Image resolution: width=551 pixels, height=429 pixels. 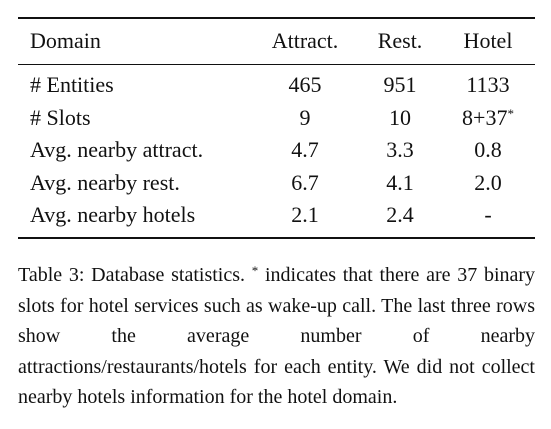 I want to click on cell: 10, so click(x=400, y=117).